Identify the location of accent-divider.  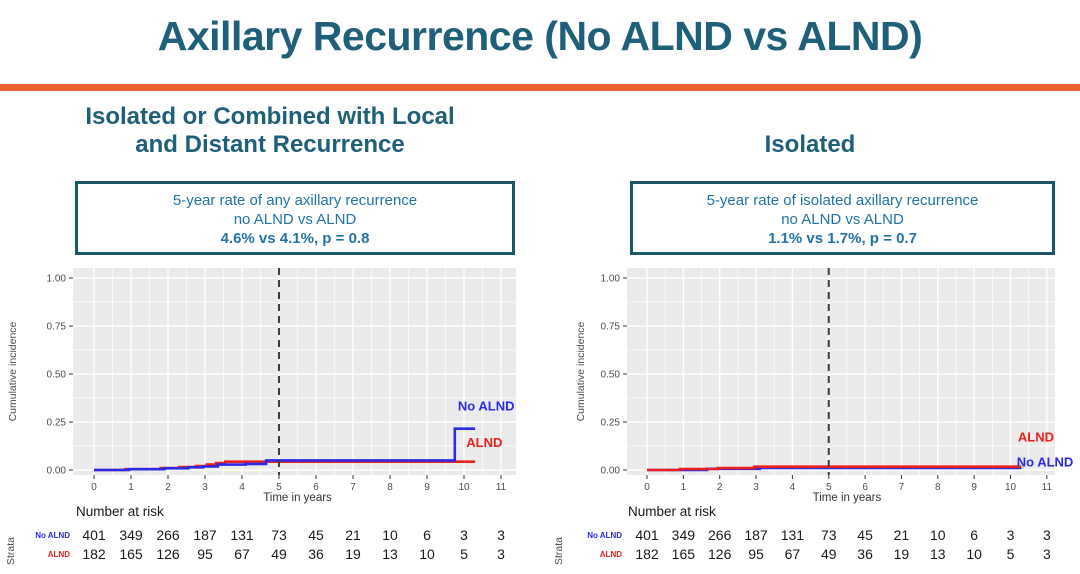
(540, 87).